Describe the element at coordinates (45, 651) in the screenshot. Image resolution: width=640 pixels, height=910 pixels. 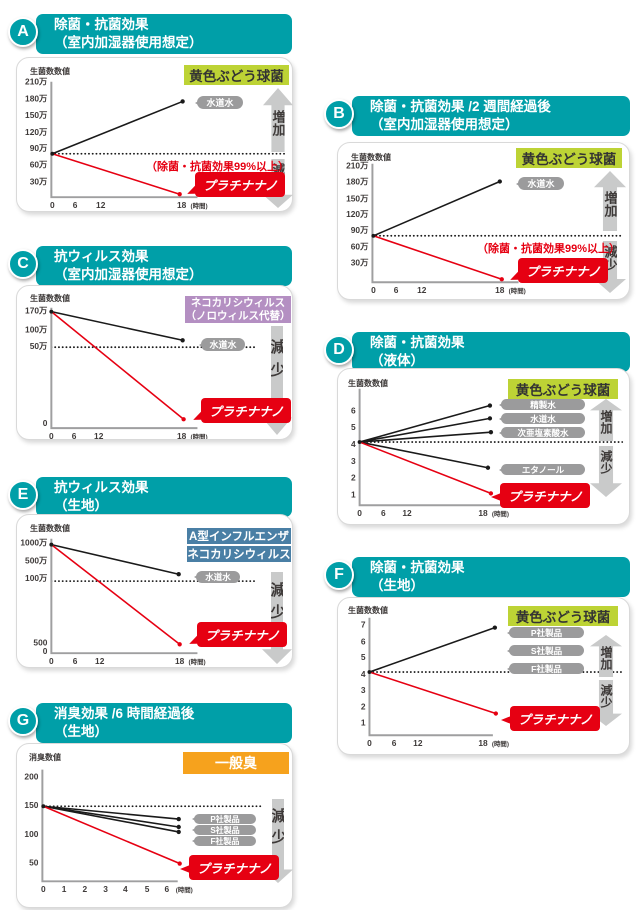
I see `y-tick-label: 0` at that location.